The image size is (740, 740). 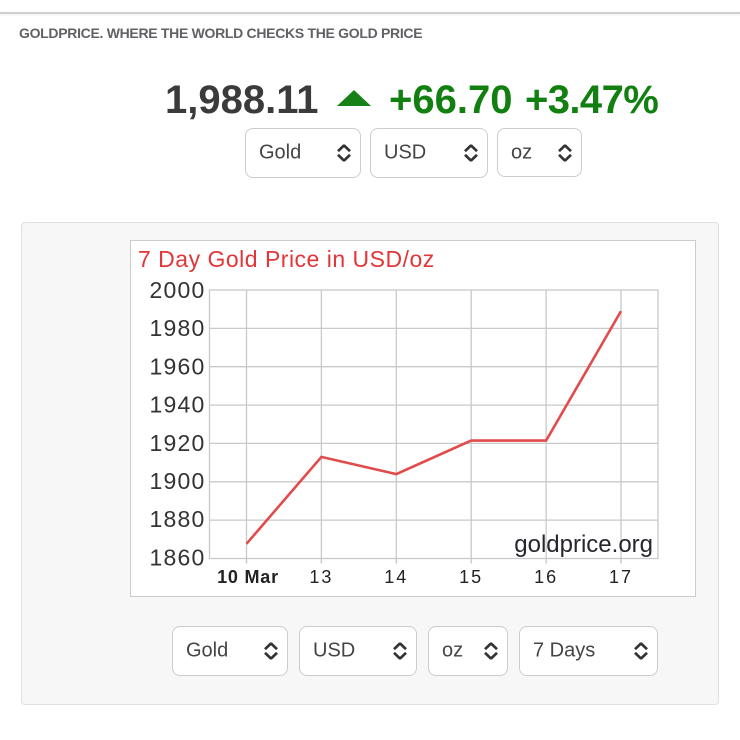 I want to click on svg-text: 1920, so click(x=178, y=443).